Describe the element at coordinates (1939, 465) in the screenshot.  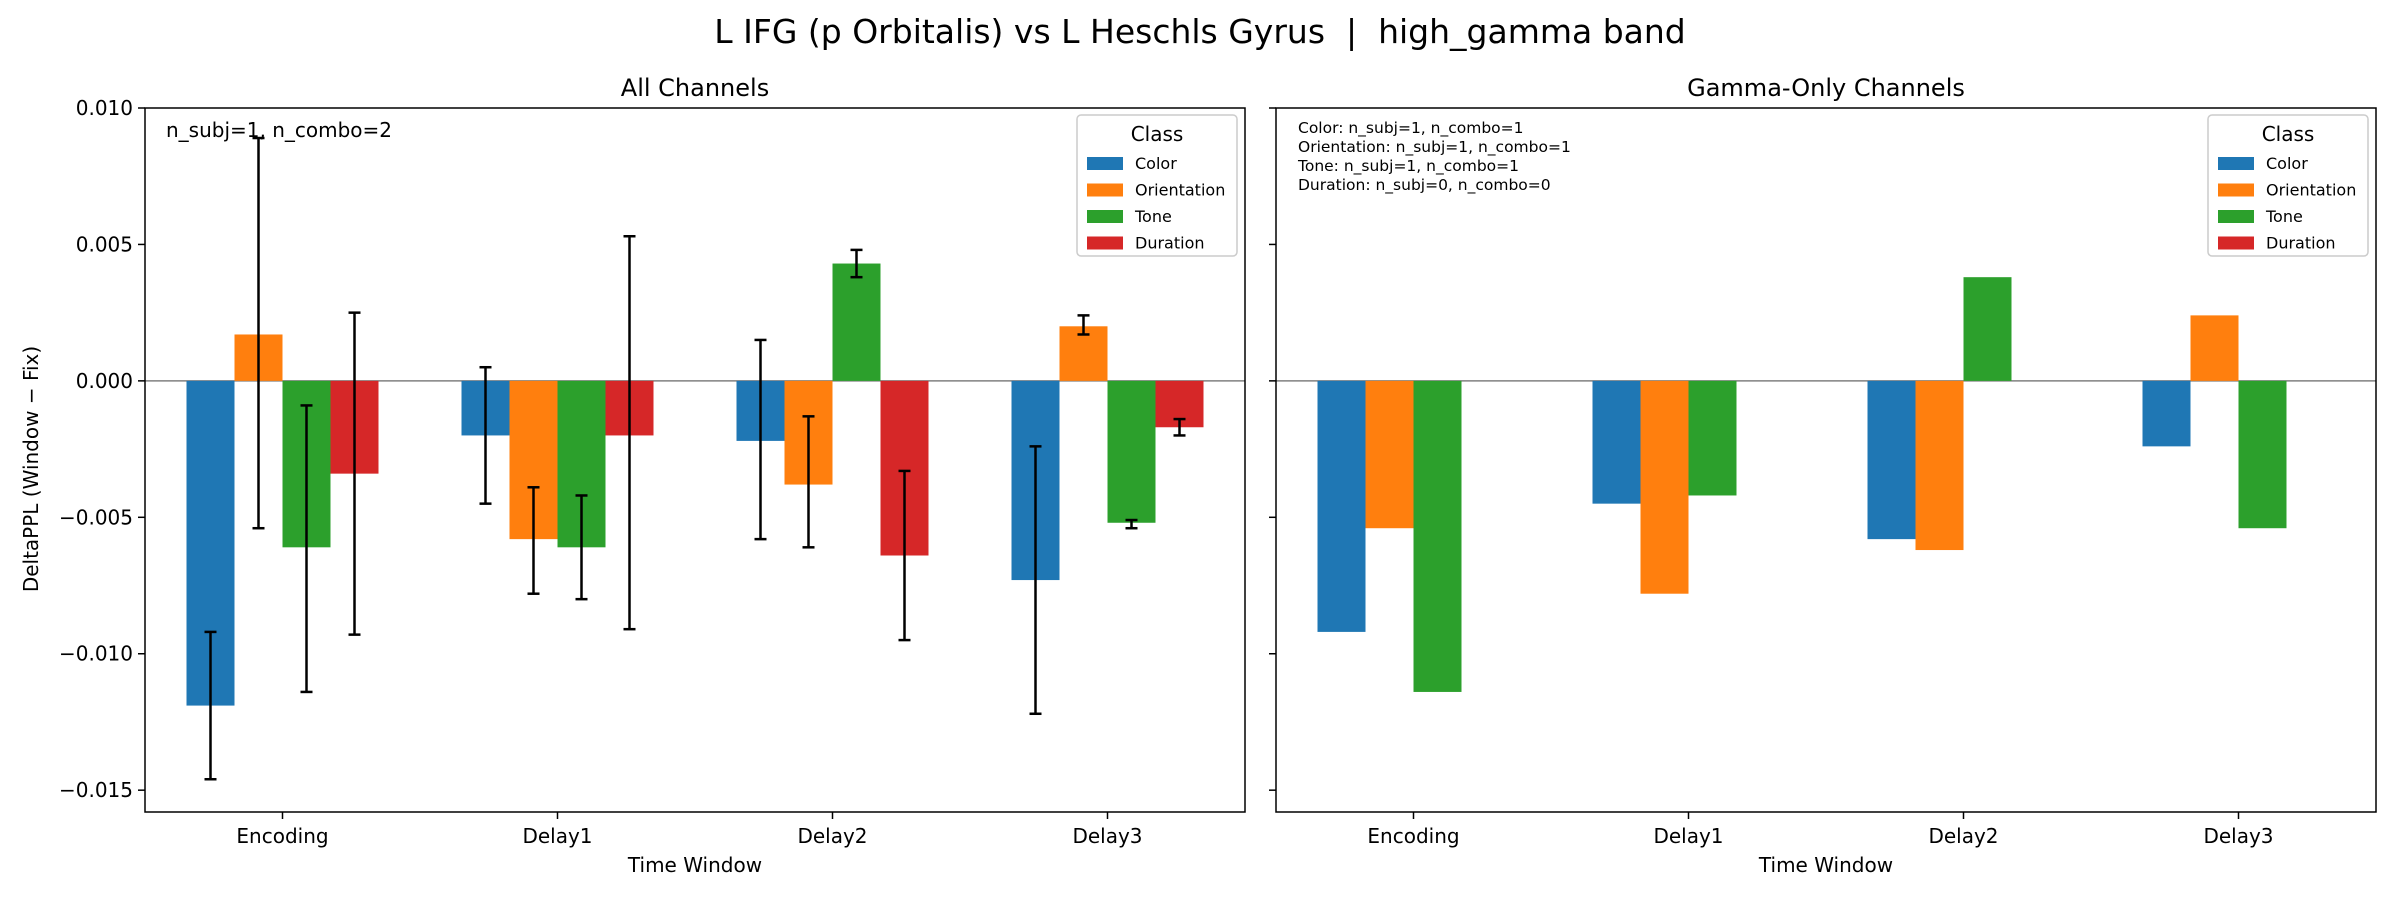
I see `bar-orientation-delay2` at that location.